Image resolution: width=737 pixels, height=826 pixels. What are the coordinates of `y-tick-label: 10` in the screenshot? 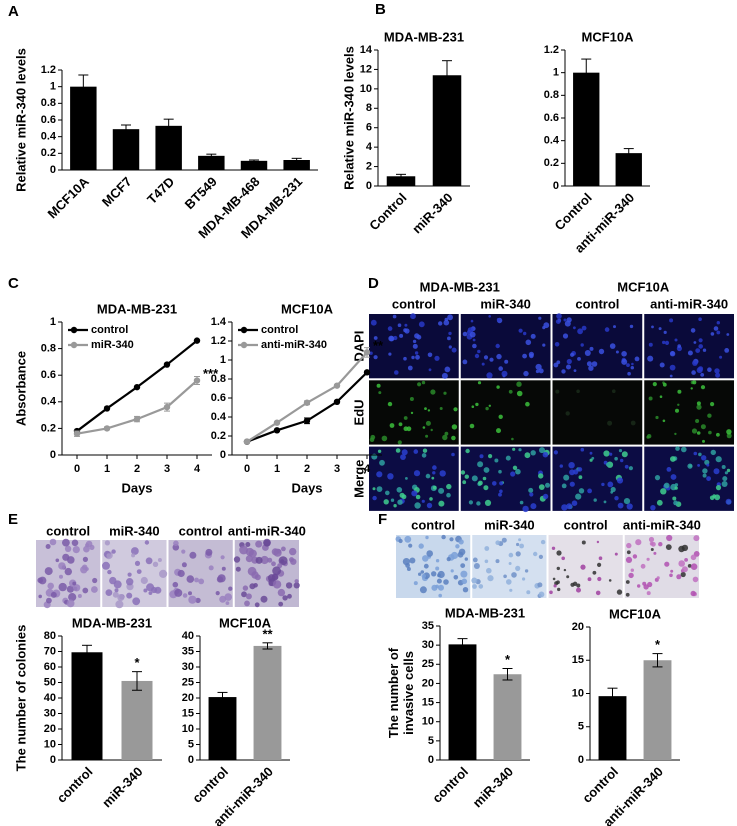 It's located at (578, 693).